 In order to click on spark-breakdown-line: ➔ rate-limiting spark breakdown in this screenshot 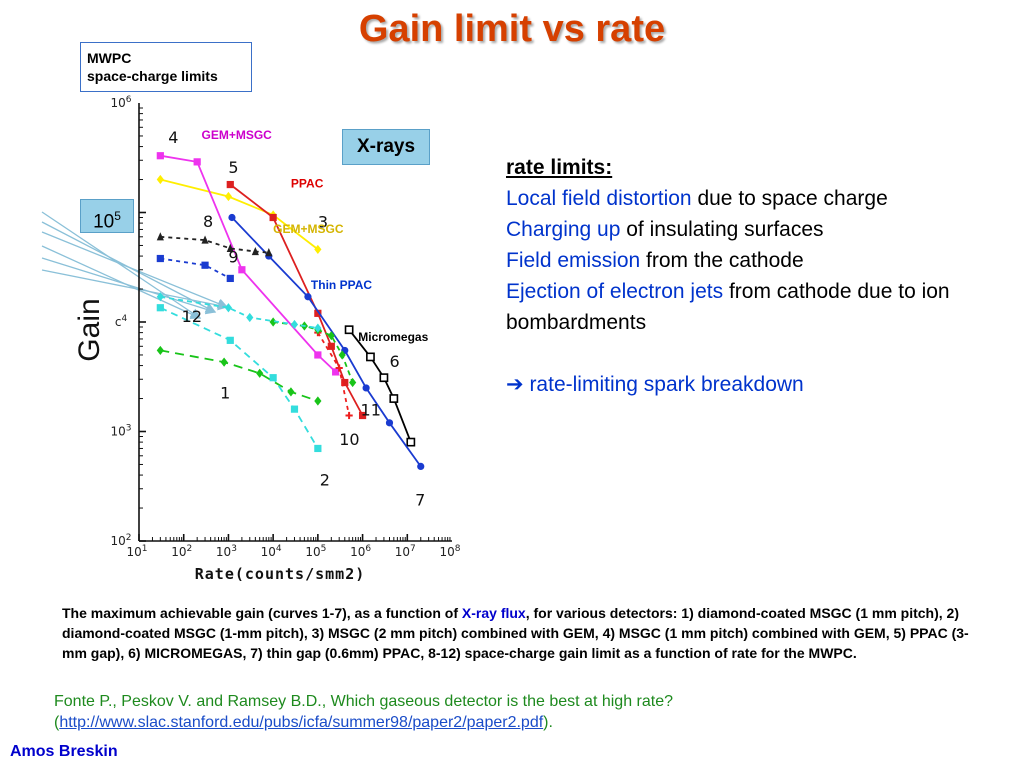, I will do `click(756, 384)`.